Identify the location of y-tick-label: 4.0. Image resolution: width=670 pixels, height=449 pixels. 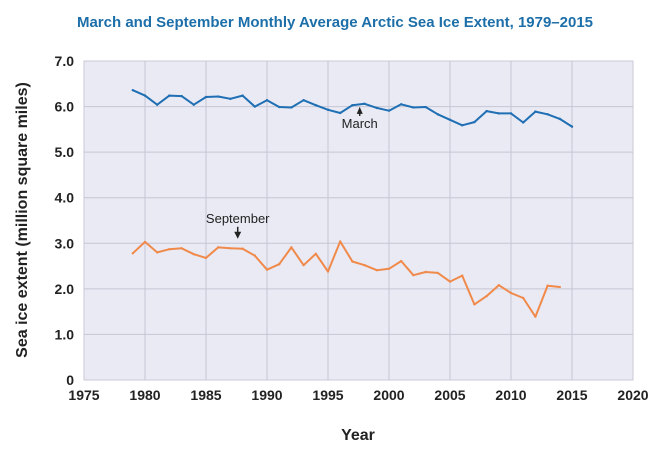
(65, 198).